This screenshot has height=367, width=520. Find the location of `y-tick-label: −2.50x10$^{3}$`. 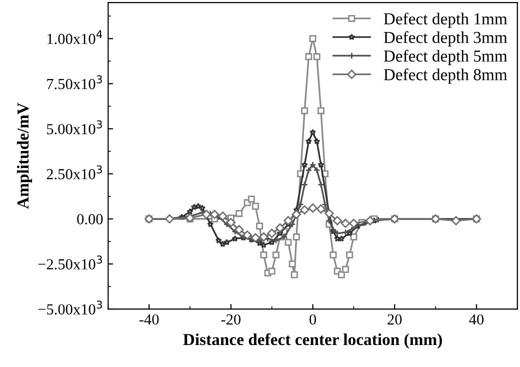

y-tick-label: −2.50x10$^{3}$ is located at coordinates (70, 263).